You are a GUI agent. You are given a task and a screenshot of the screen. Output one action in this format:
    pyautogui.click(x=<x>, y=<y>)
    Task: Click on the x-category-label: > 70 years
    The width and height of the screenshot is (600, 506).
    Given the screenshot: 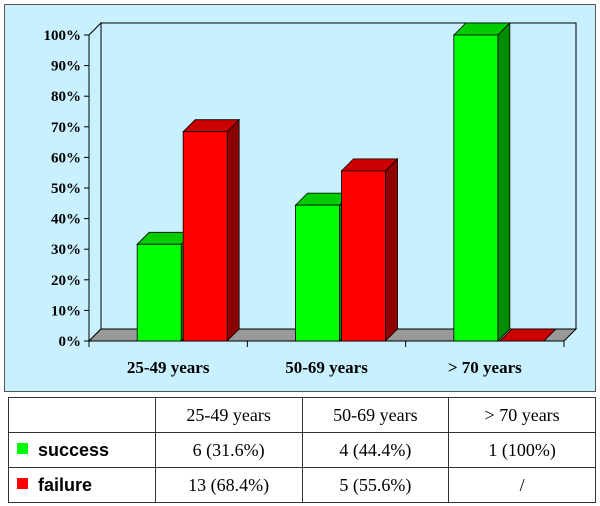 What is the action you would take?
    pyautogui.click(x=485, y=367)
    